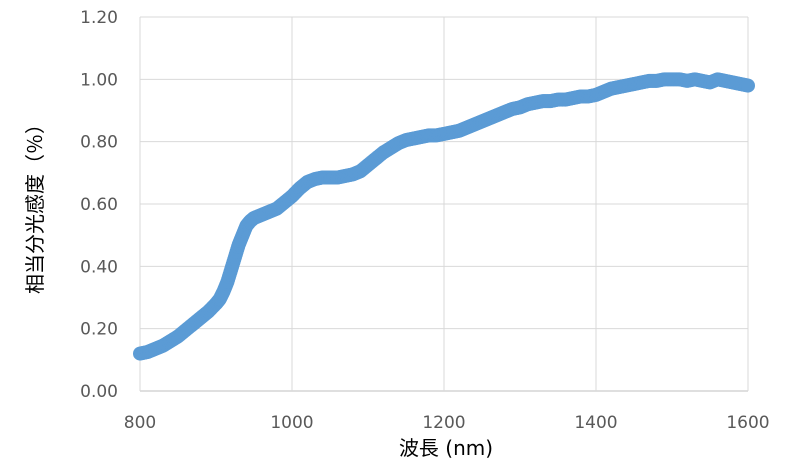  What do you see at coordinates (140, 423) in the screenshot?
I see `x-tick-label: 800` at bounding box center [140, 423].